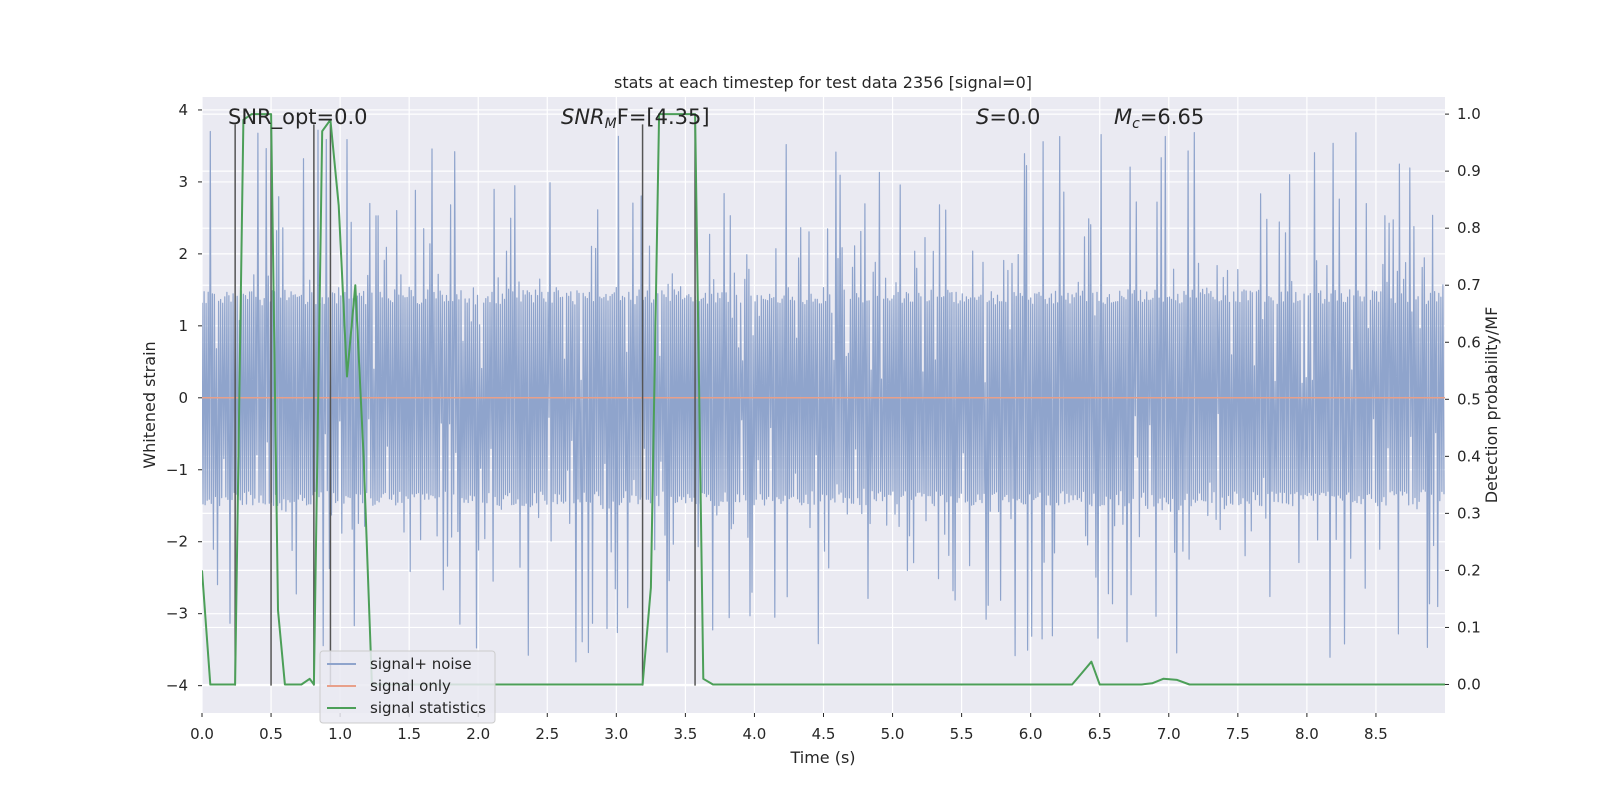 The image size is (1600, 804). What do you see at coordinates (1469, 228) in the screenshot?
I see `y-right-tick-label-2: 0.8` at bounding box center [1469, 228].